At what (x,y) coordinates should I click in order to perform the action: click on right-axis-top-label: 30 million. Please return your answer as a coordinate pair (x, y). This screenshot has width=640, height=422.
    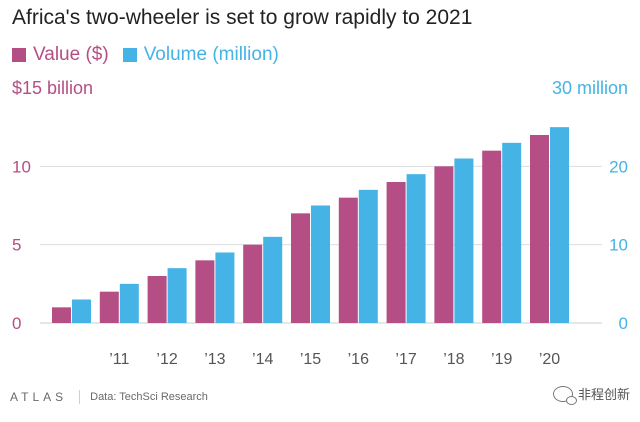
    Looking at the image, I should click on (590, 88).